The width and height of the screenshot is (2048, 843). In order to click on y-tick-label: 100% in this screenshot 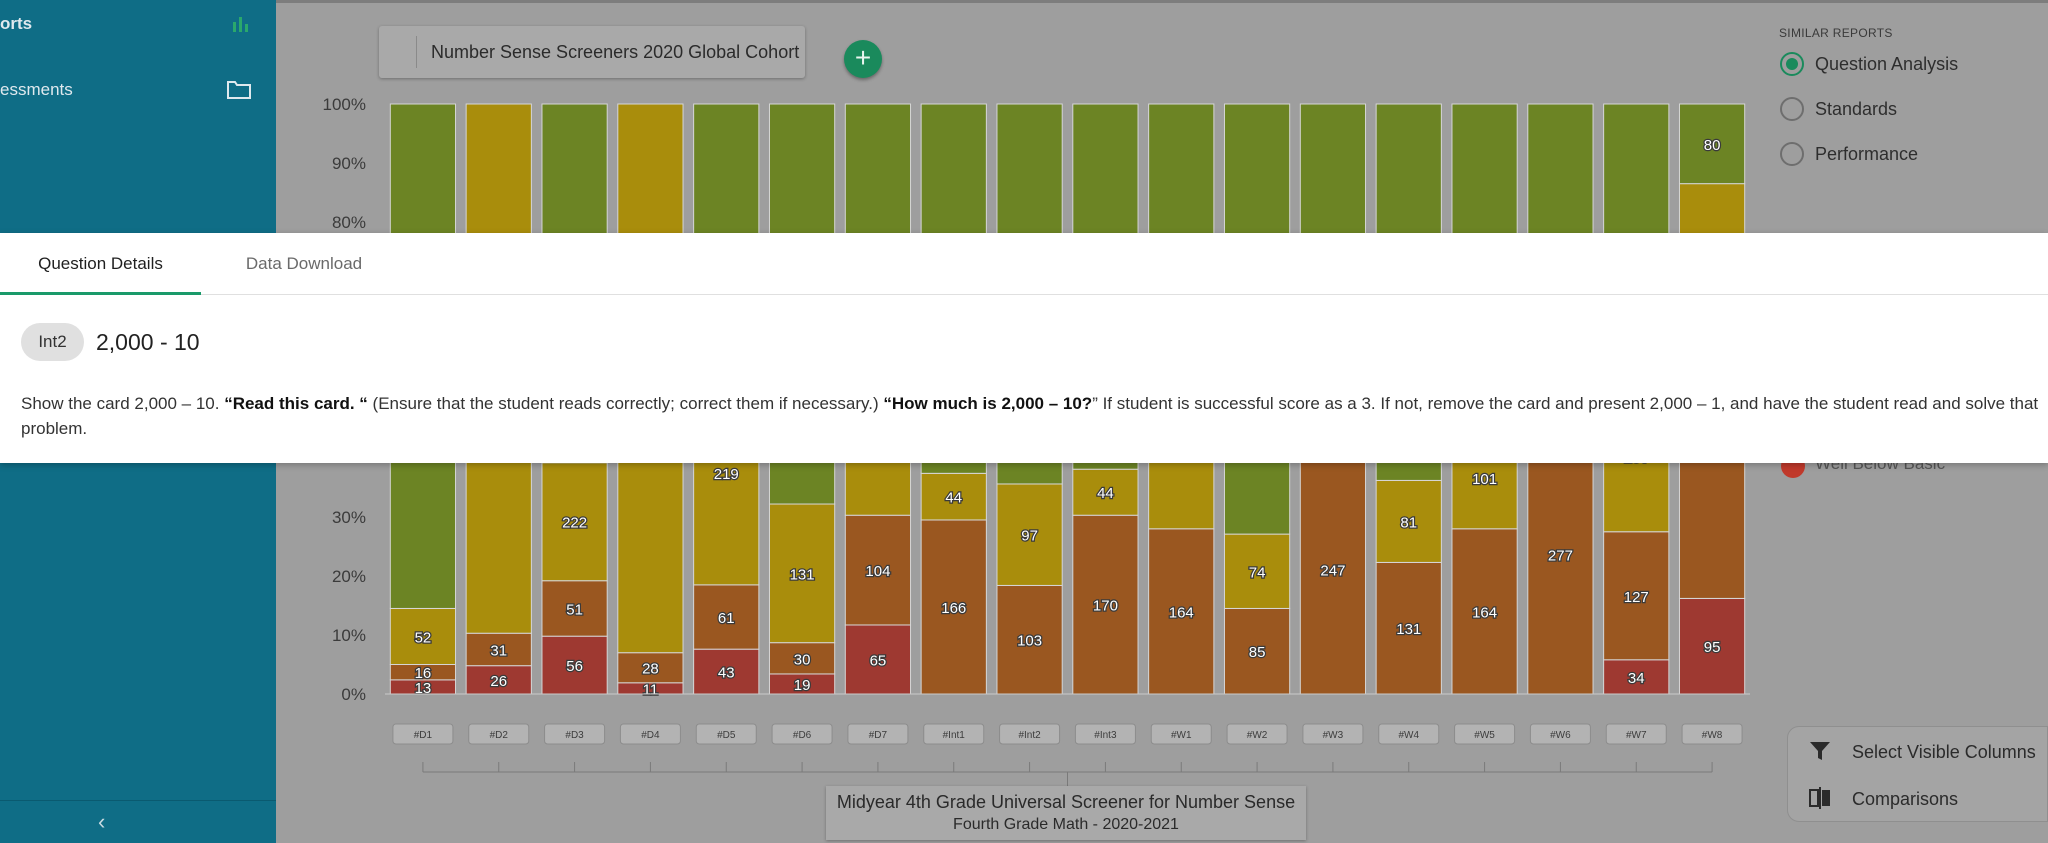, I will do `click(344, 104)`.